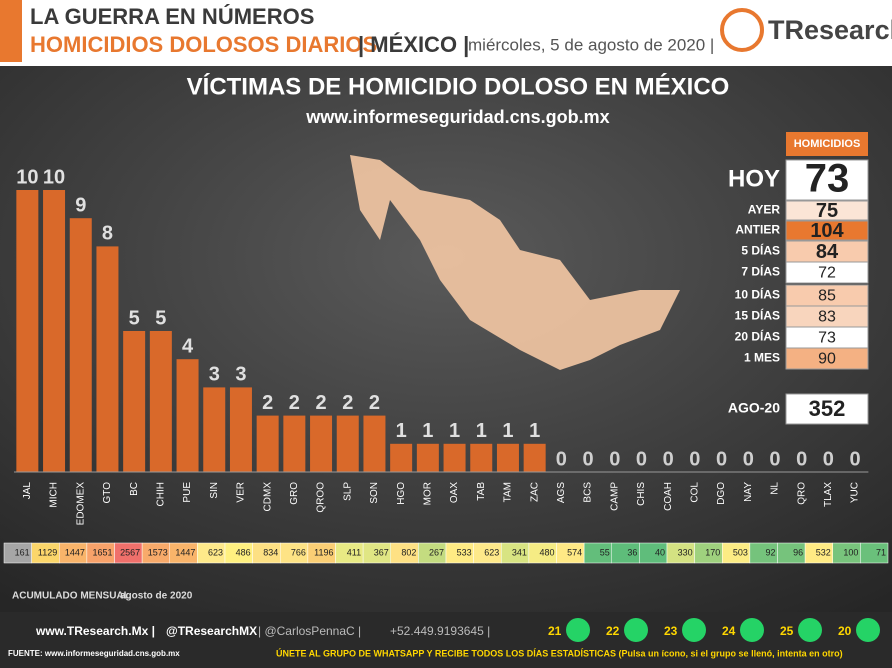 The image size is (892, 668). What do you see at coordinates (187, 492) in the screenshot?
I see `x-tick-label: PUE` at bounding box center [187, 492].